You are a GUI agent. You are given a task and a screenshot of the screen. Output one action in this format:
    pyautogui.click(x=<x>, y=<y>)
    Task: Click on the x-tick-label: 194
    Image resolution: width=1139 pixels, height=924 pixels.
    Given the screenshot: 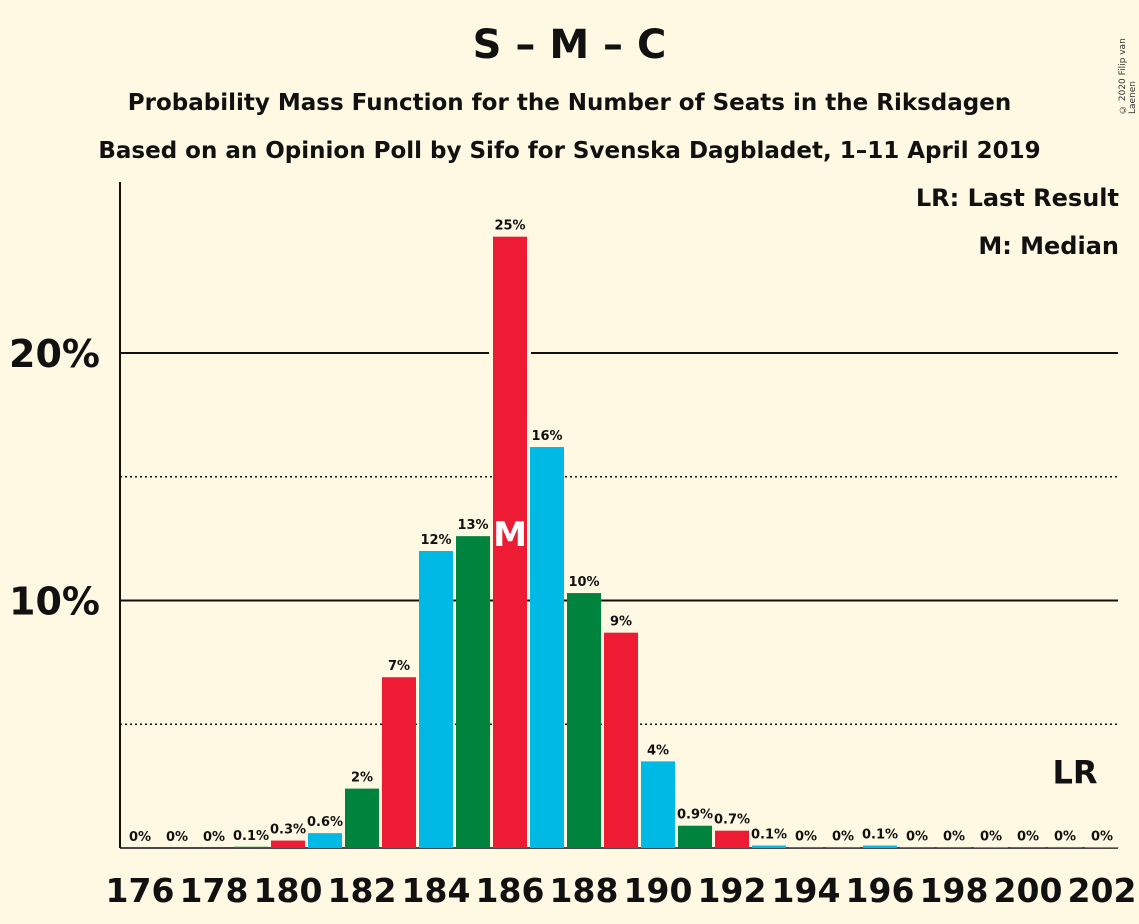 What is the action you would take?
    pyautogui.click(x=806, y=890)
    